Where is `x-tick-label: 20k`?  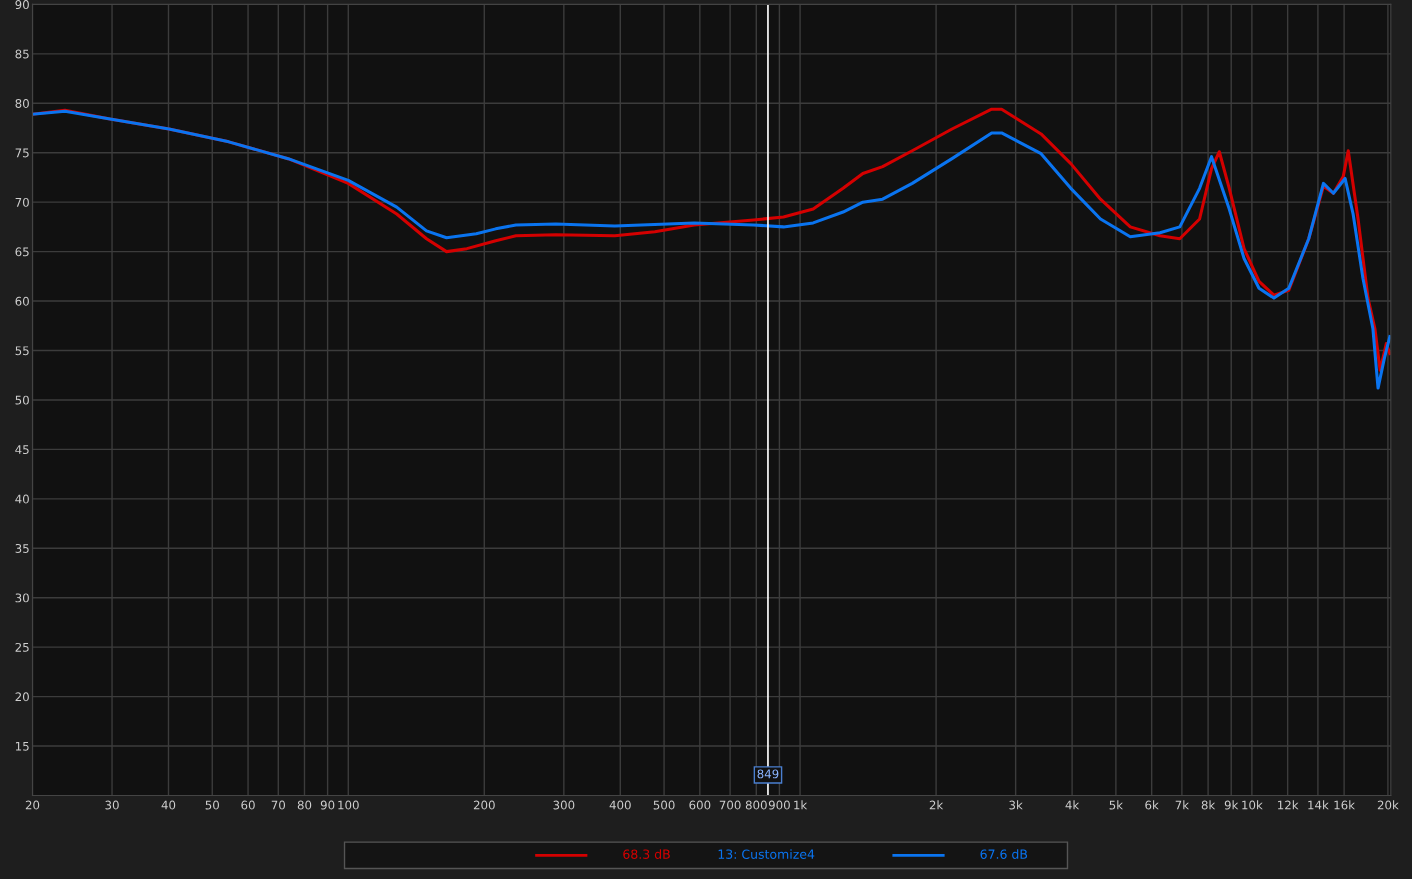
x-tick-label: 20k is located at coordinates (1388, 805).